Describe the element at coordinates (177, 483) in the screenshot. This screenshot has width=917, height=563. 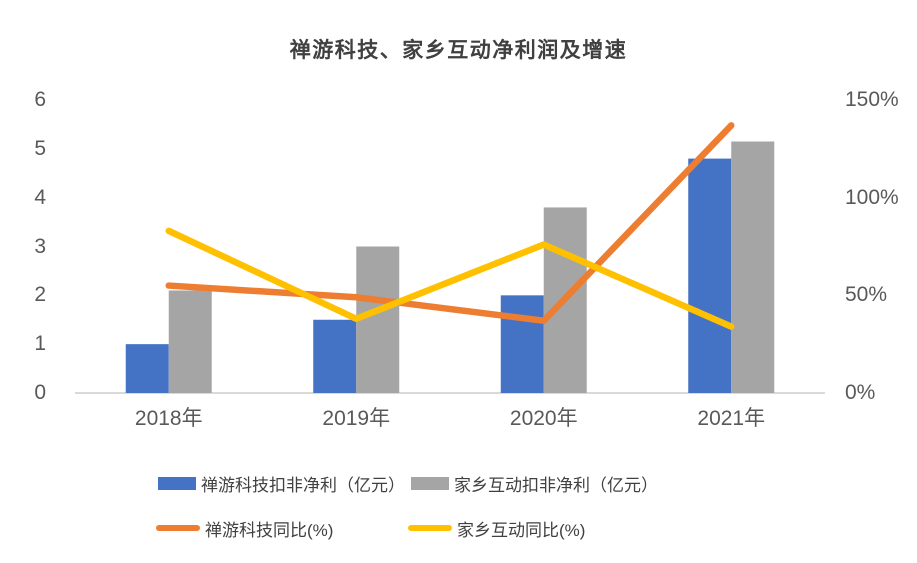
I see `legend-bar-swatch-blue` at that location.